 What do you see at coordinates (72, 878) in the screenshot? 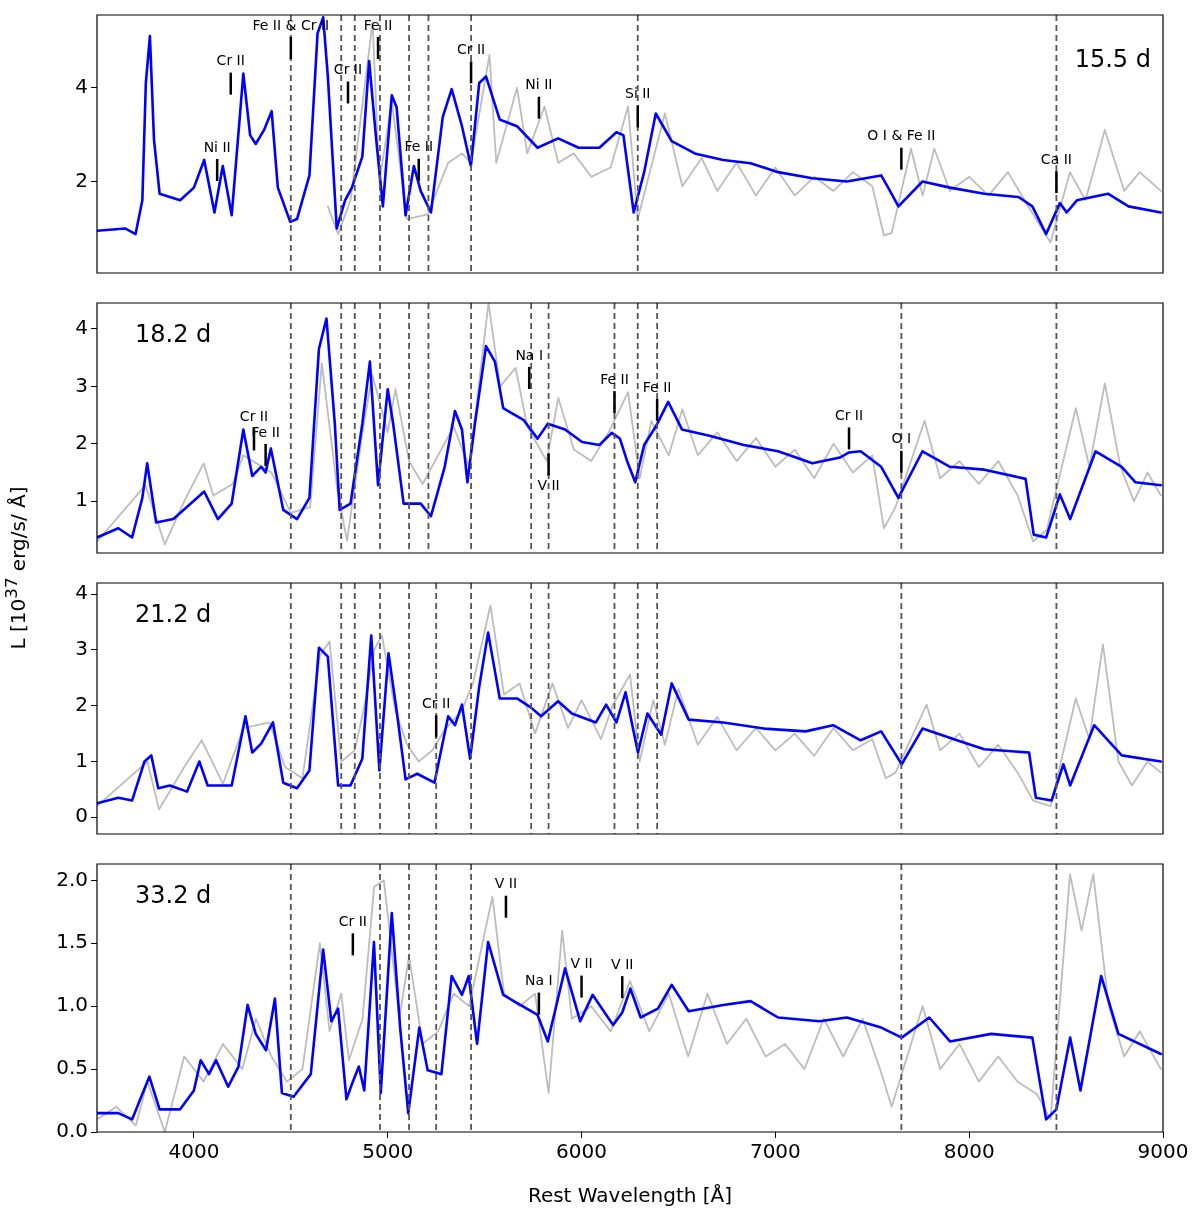
I see `y-tick-label: 2.0` at bounding box center [72, 878].